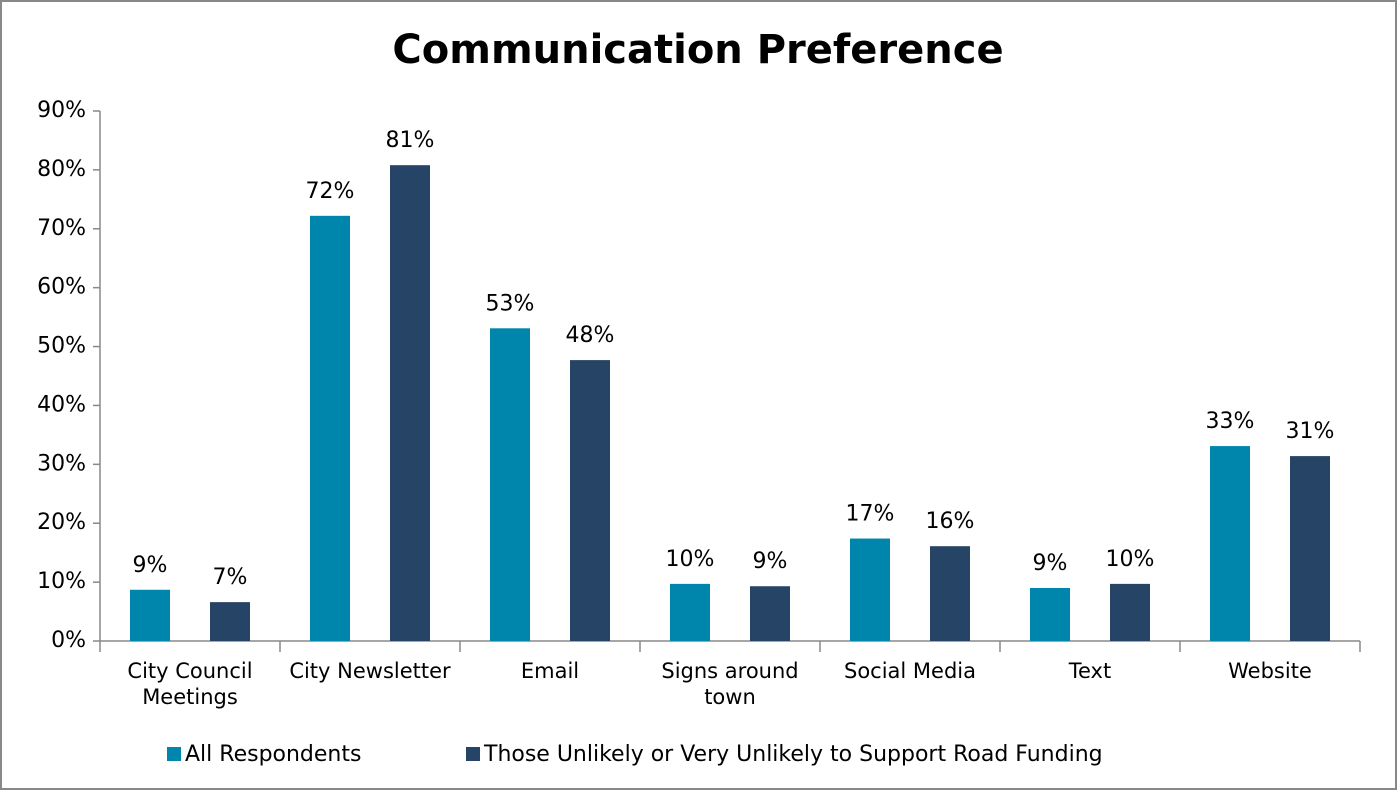 The image size is (1397, 790). I want to click on x-tick-label: City Council Meetings, so click(190, 684).